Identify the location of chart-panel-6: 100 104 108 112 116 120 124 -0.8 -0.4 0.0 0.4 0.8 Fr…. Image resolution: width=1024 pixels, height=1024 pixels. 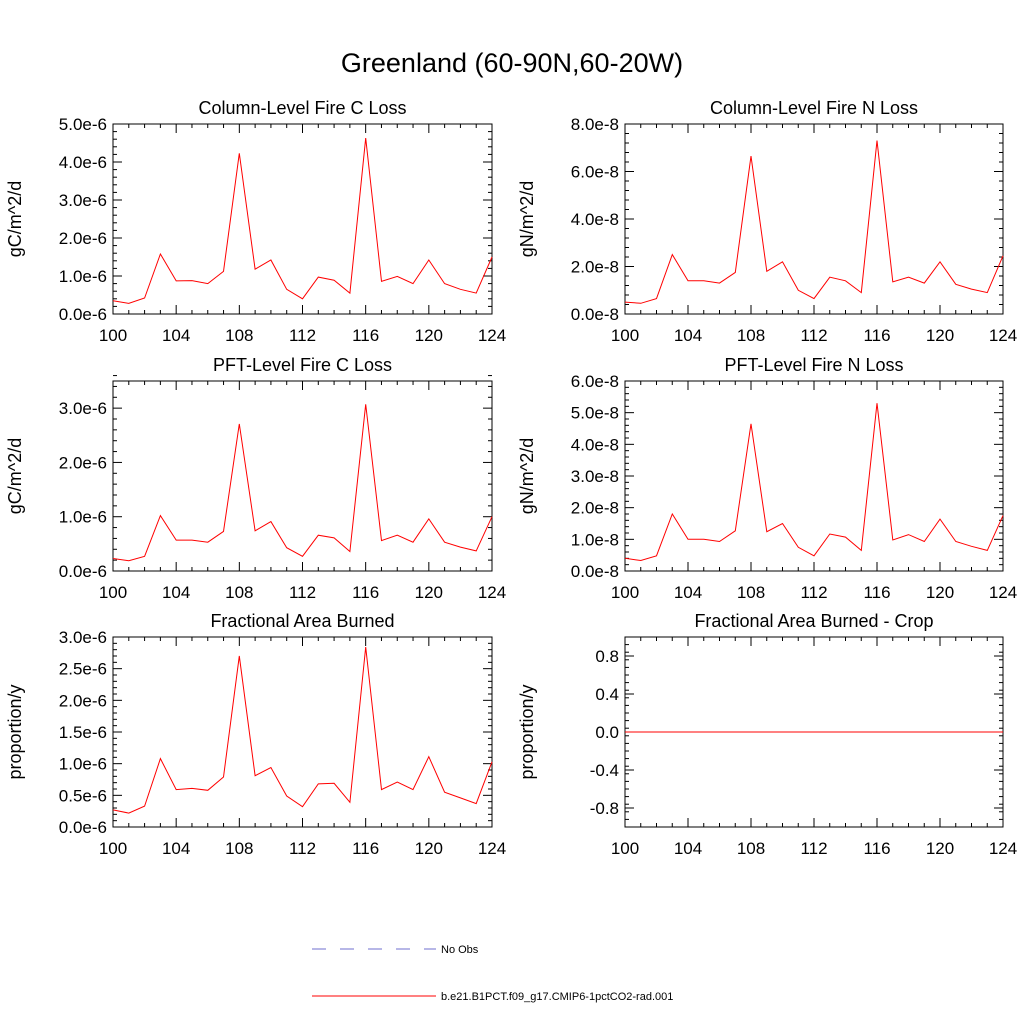
(767, 734).